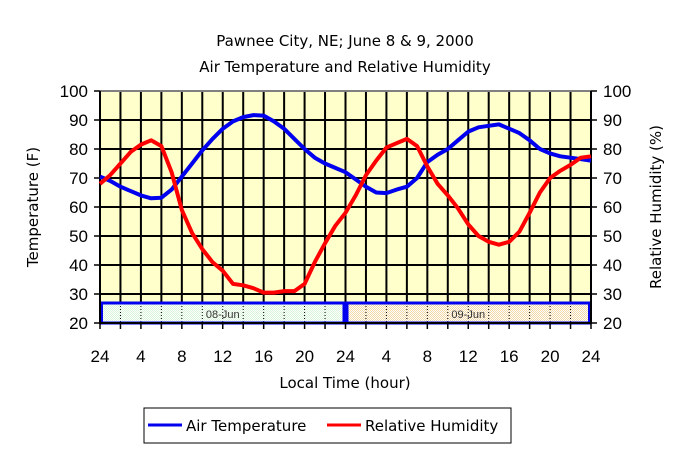 This screenshot has width=691, height=470. What do you see at coordinates (74, 91) in the screenshot?
I see `y-tick-label: 100` at bounding box center [74, 91].